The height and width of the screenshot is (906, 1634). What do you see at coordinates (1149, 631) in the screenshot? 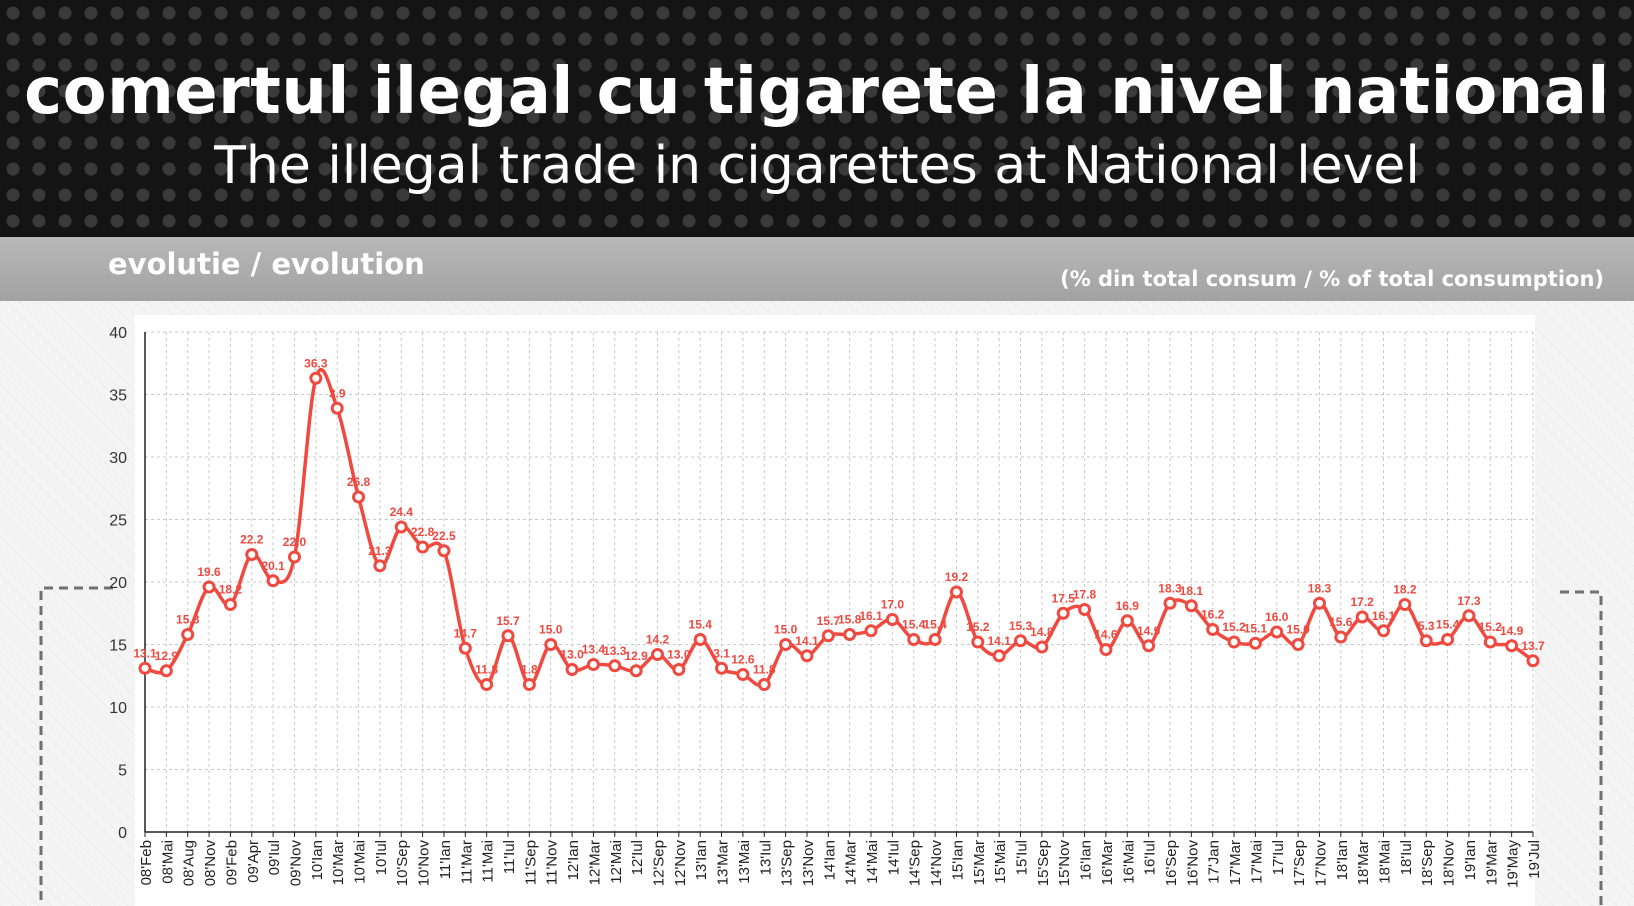
I see `data-label: 14.9` at bounding box center [1149, 631].